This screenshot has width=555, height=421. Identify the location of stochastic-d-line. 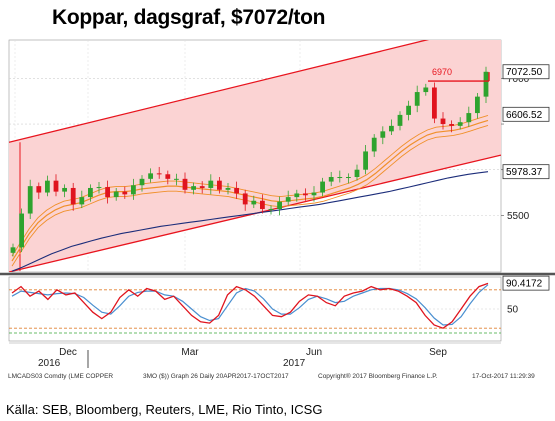
(250, 305).